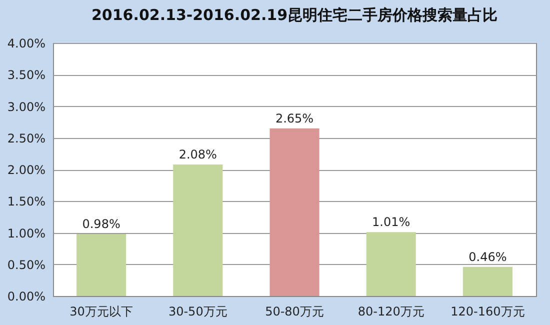  What do you see at coordinates (487, 311) in the screenshot?
I see `x-tick-label: 120-160万元` at bounding box center [487, 311].